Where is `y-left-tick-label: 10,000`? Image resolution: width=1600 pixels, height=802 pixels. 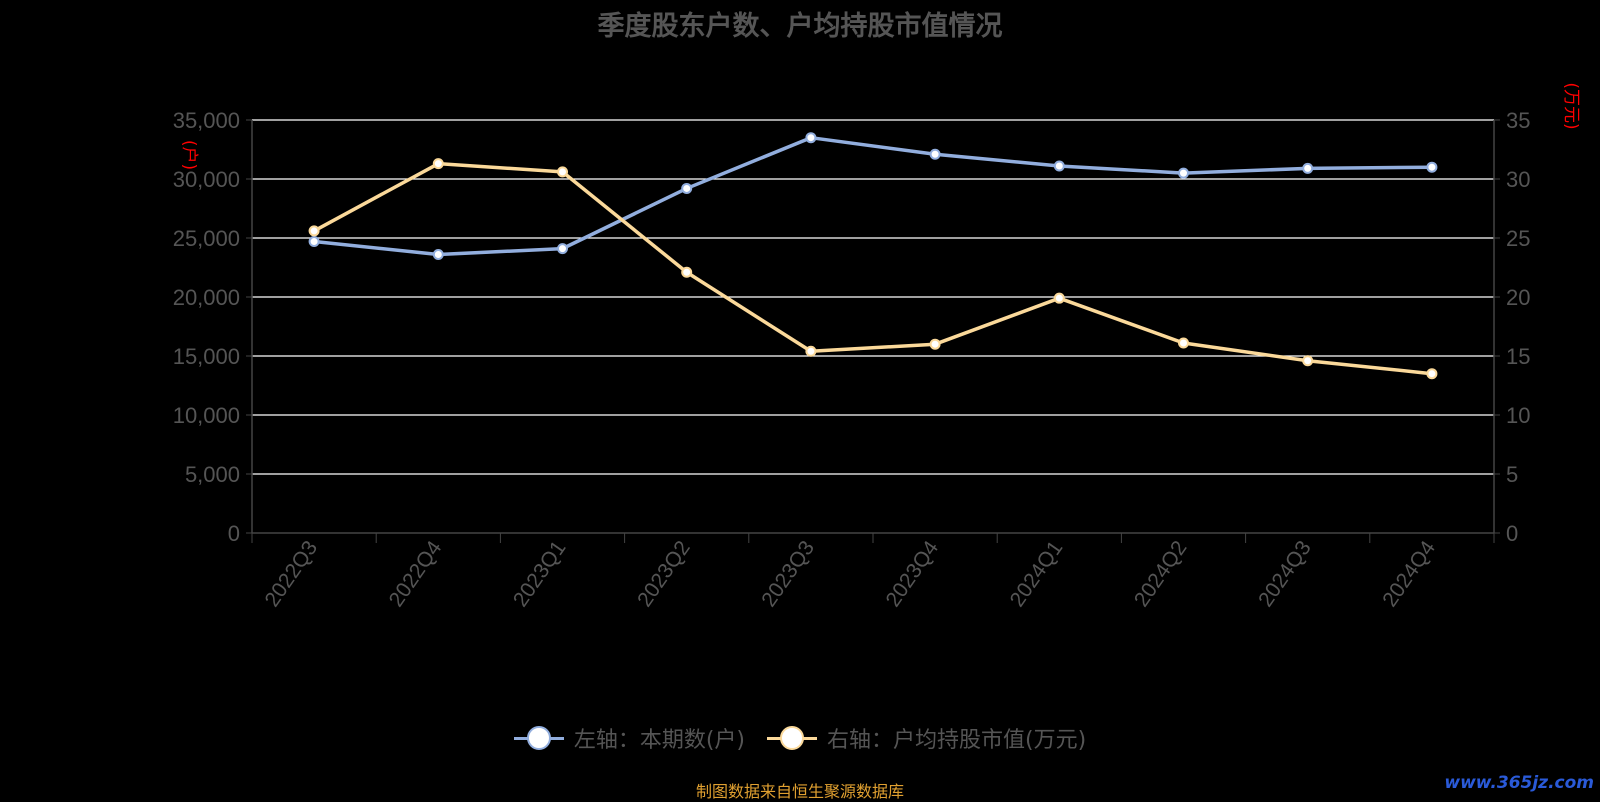 y-left-tick-label: 10,000 is located at coordinates (206, 415).